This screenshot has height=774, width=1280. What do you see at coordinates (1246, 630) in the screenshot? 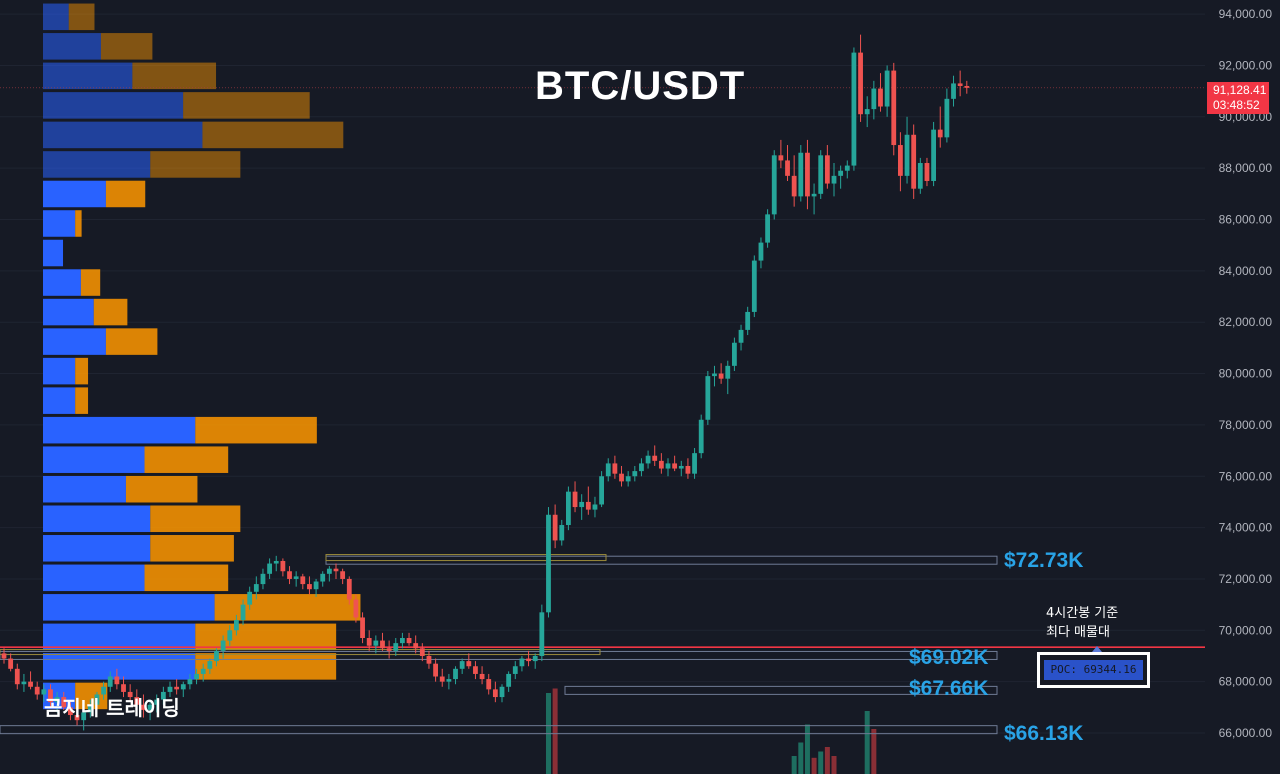
I see `price-axis-label: 70,000.00` at bounding box center [1246, 630].